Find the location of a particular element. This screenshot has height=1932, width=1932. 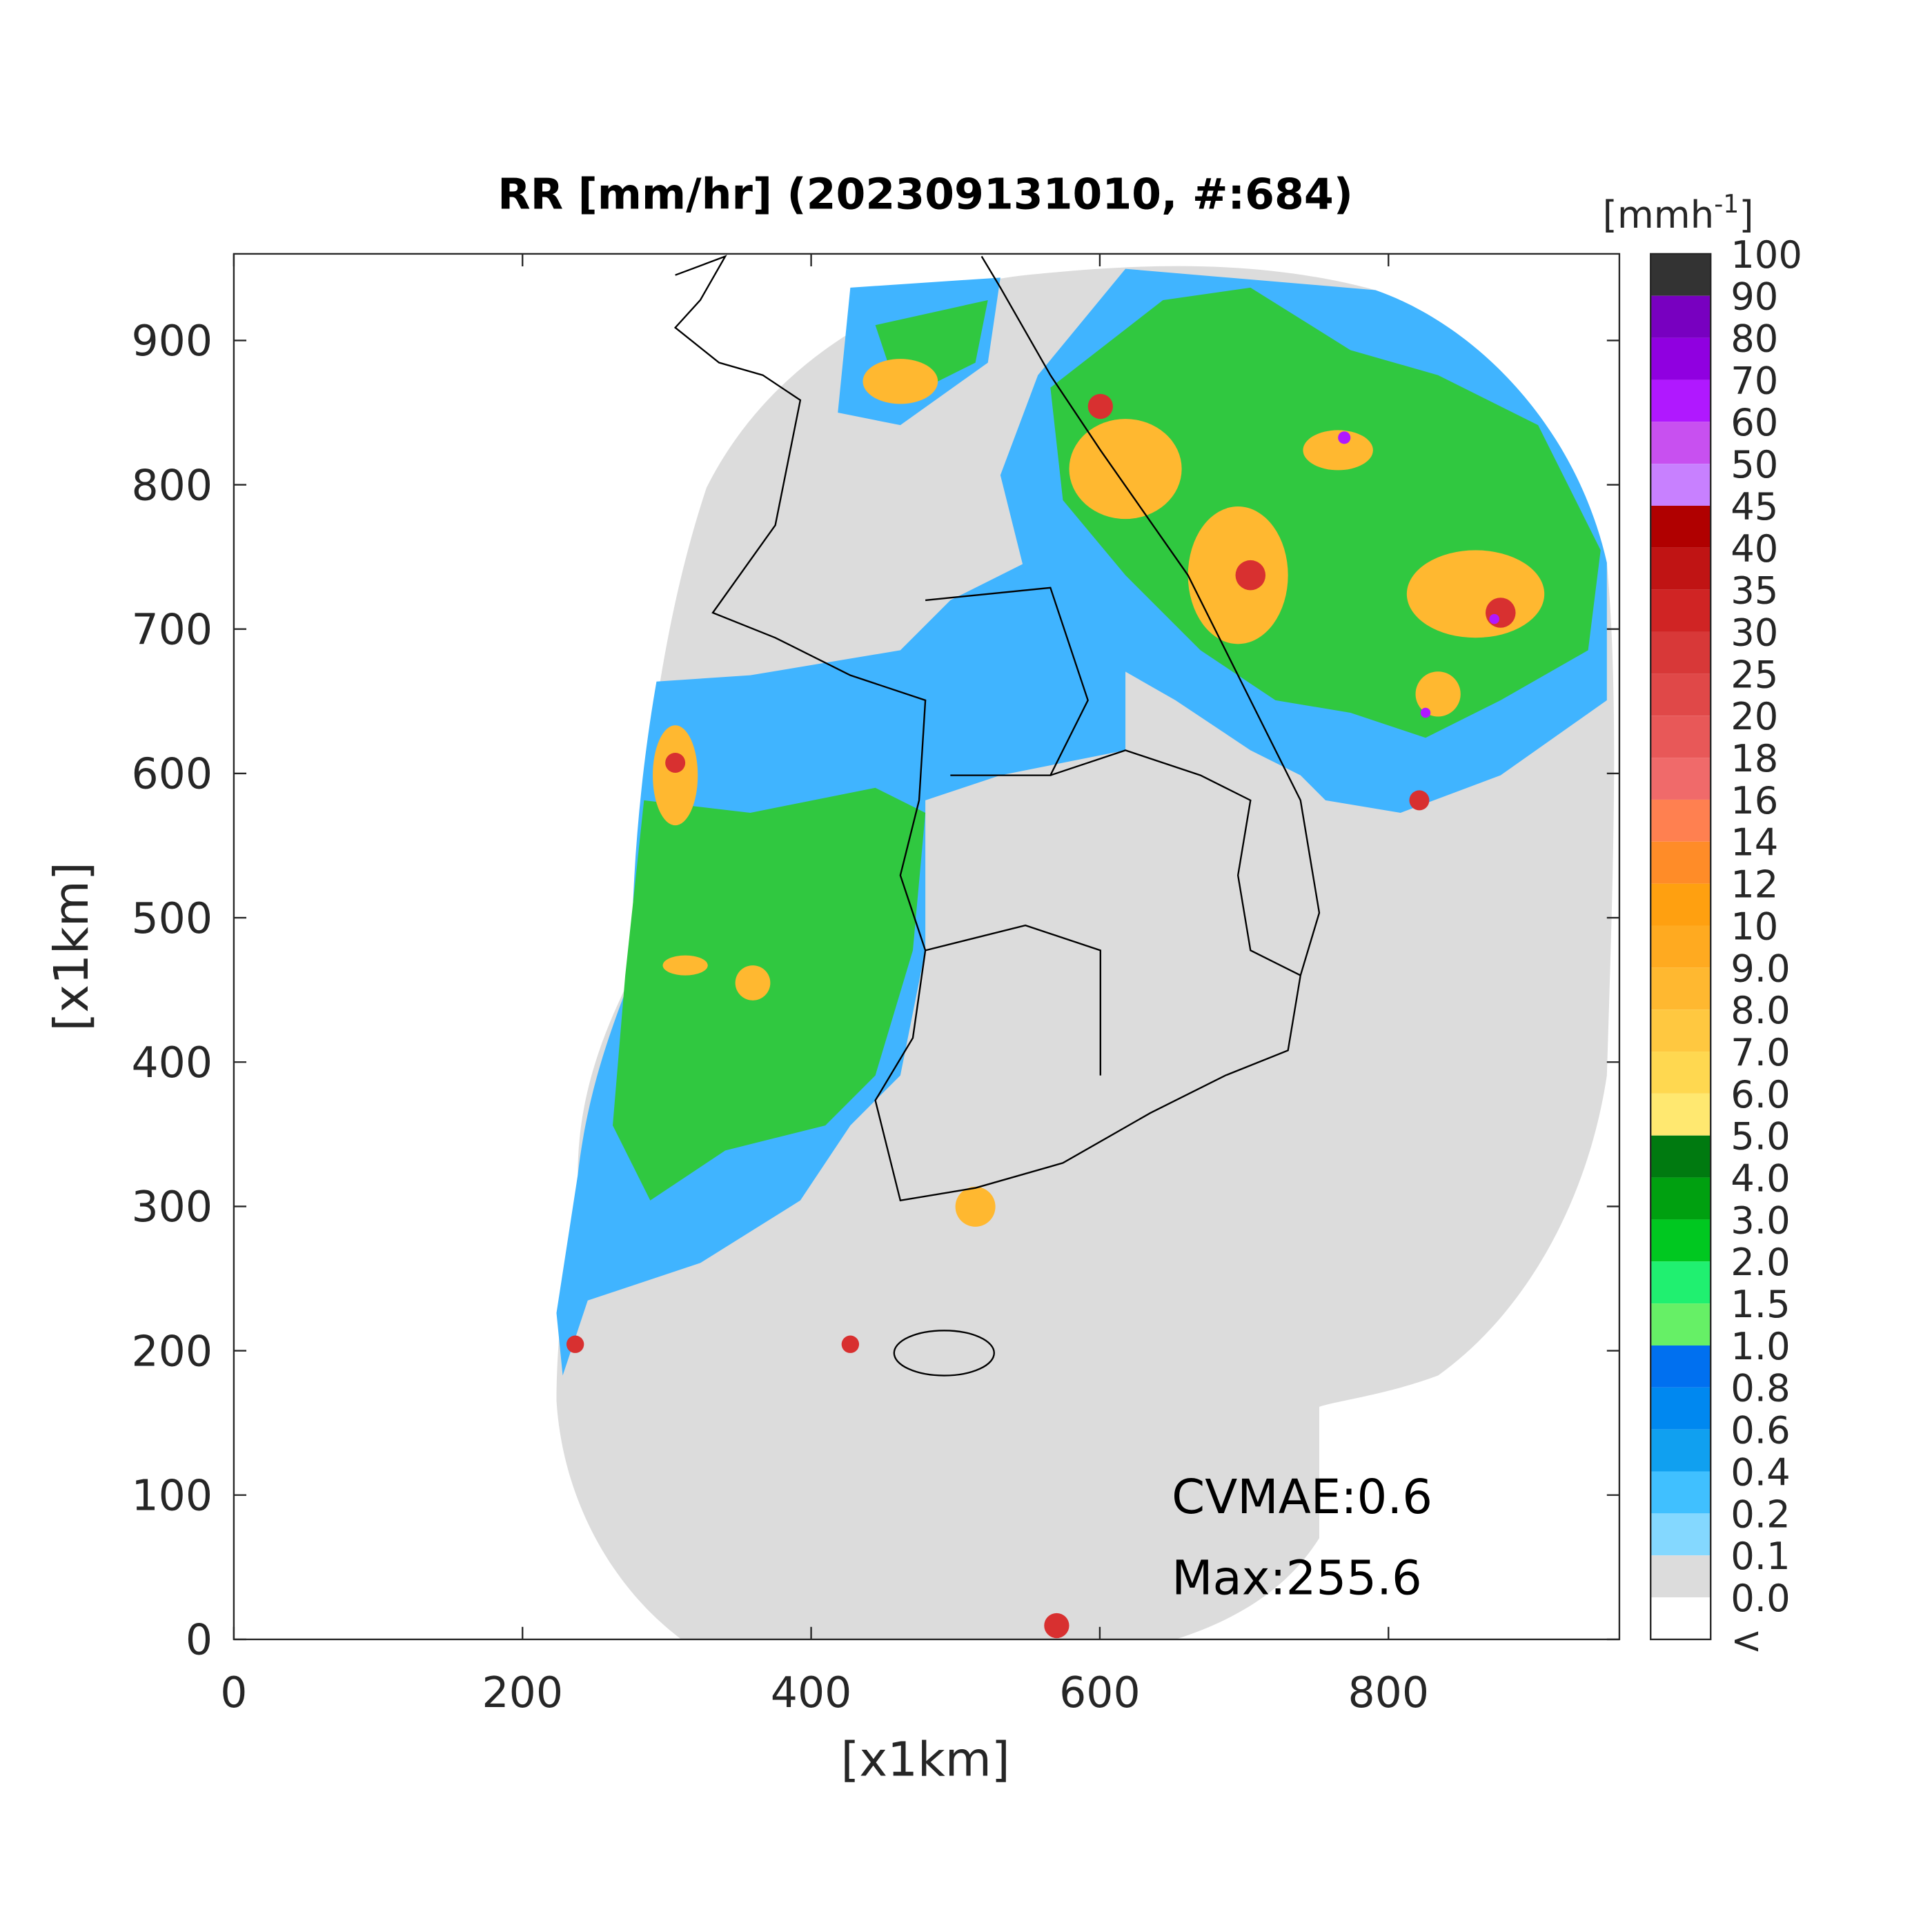

colorbar-label: 7.0 is located at coordinates (1760, 1052).